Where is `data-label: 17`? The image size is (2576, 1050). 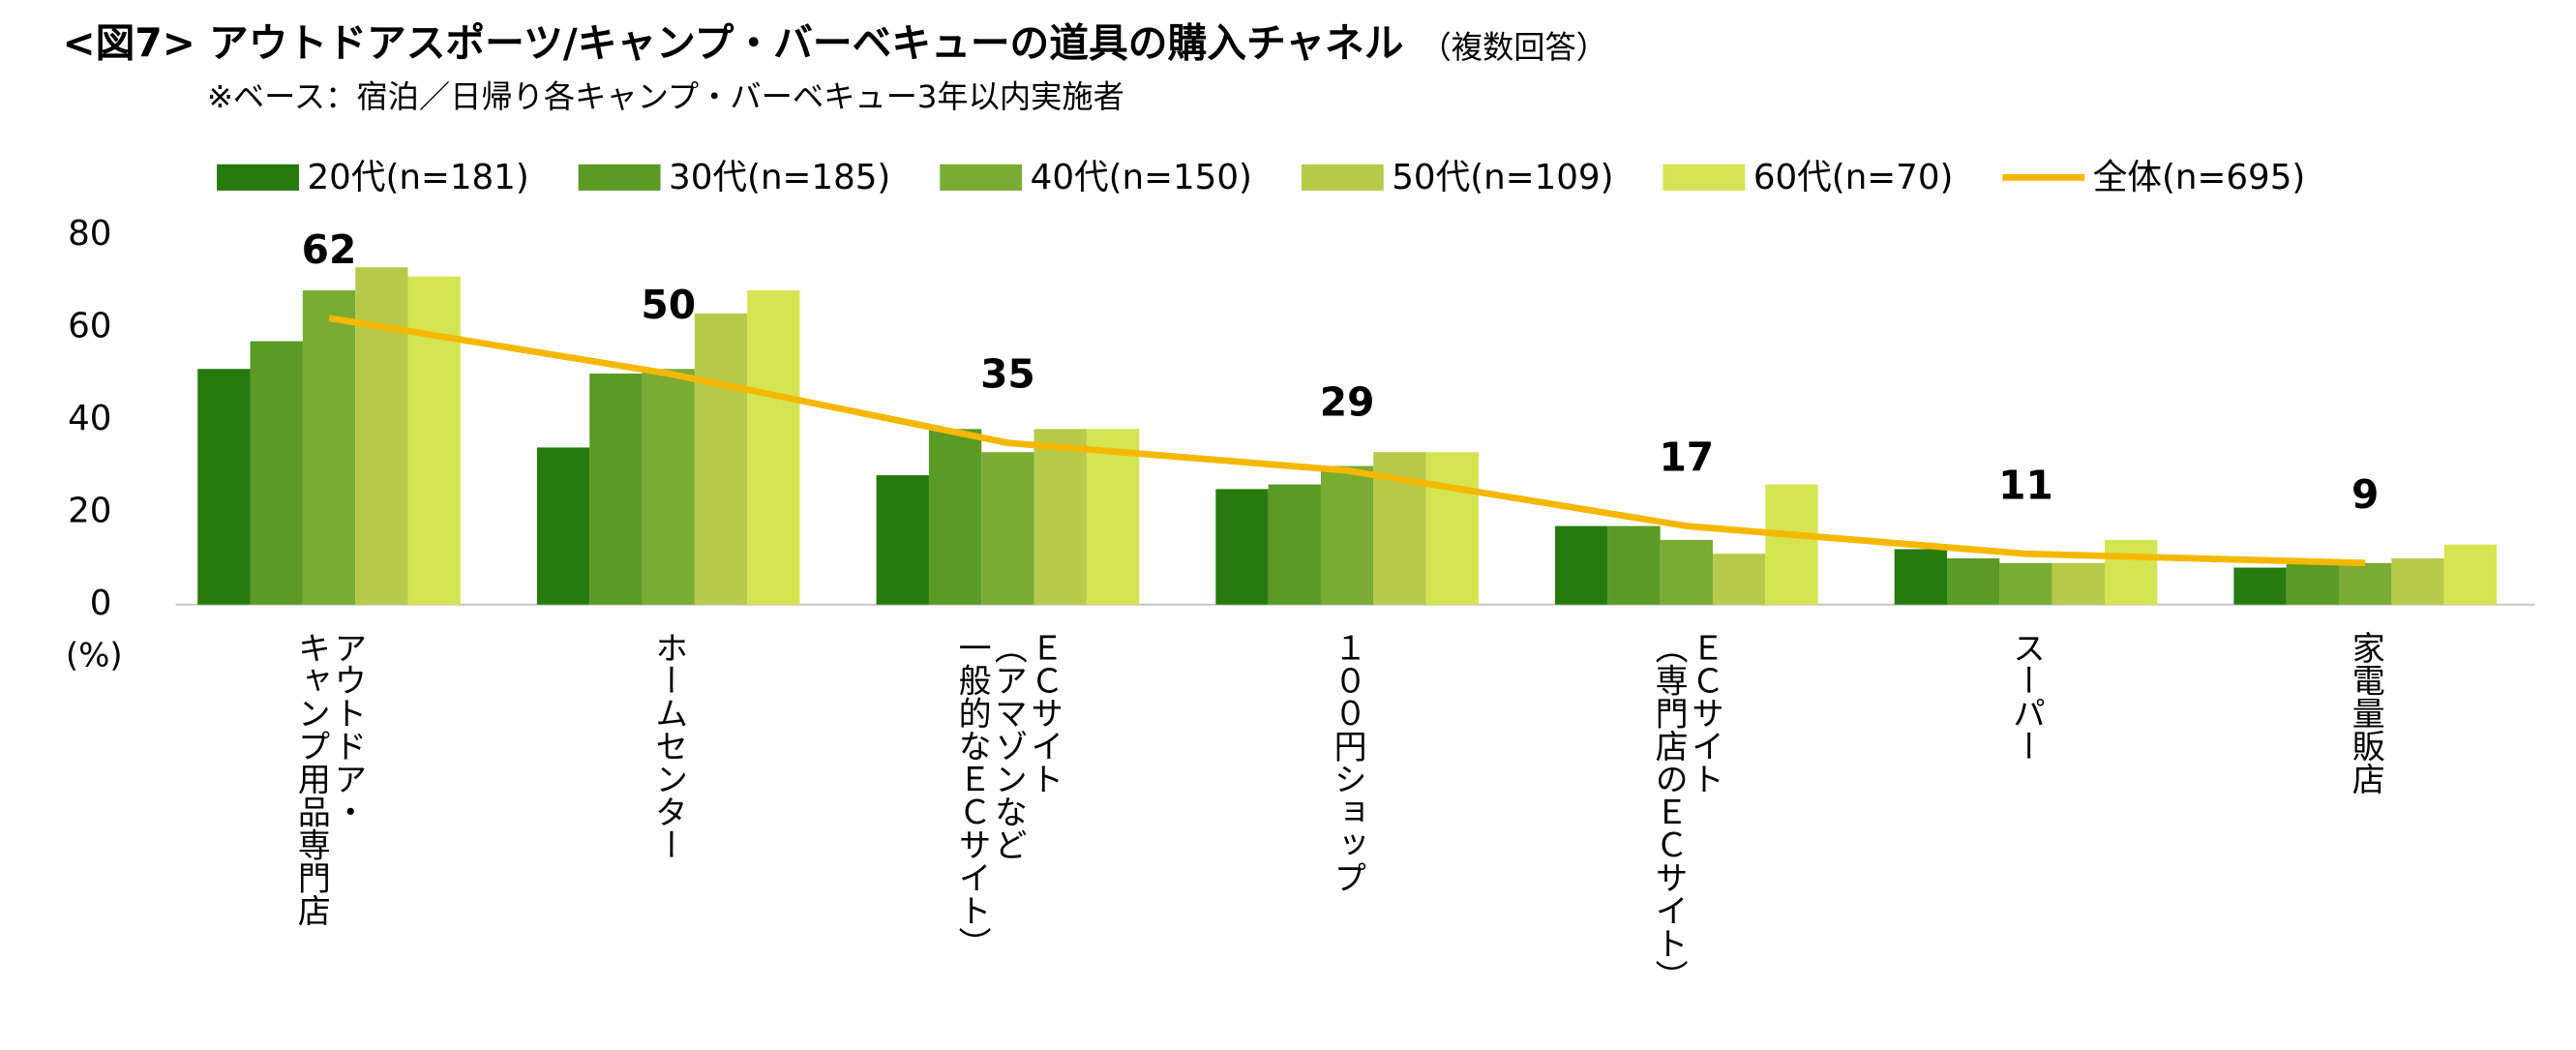
data-label: 17 is located at coordinates (1686, 458).